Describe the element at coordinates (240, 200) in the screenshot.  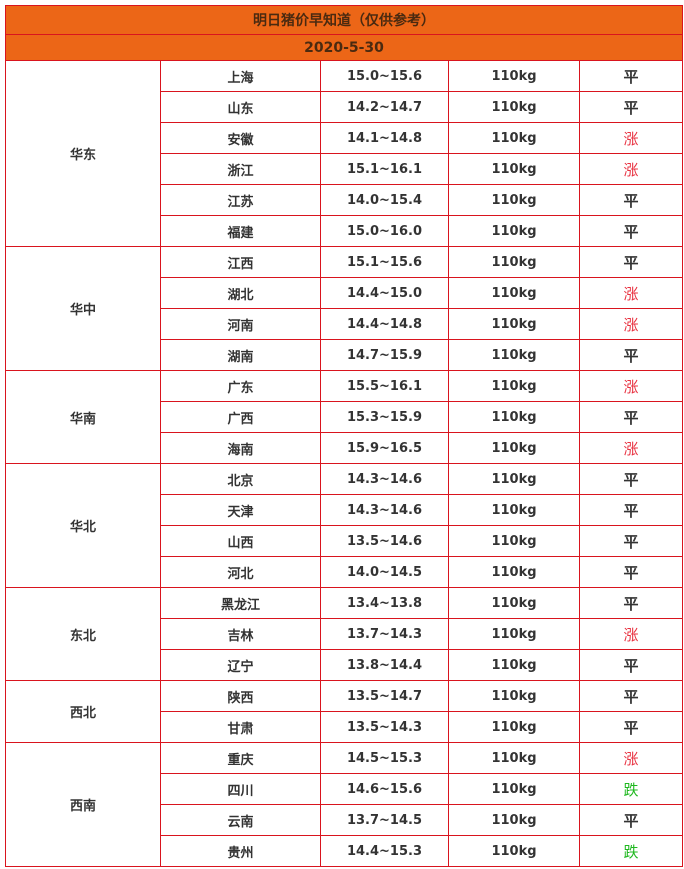
I see `province-cell: 江苏` at that location.